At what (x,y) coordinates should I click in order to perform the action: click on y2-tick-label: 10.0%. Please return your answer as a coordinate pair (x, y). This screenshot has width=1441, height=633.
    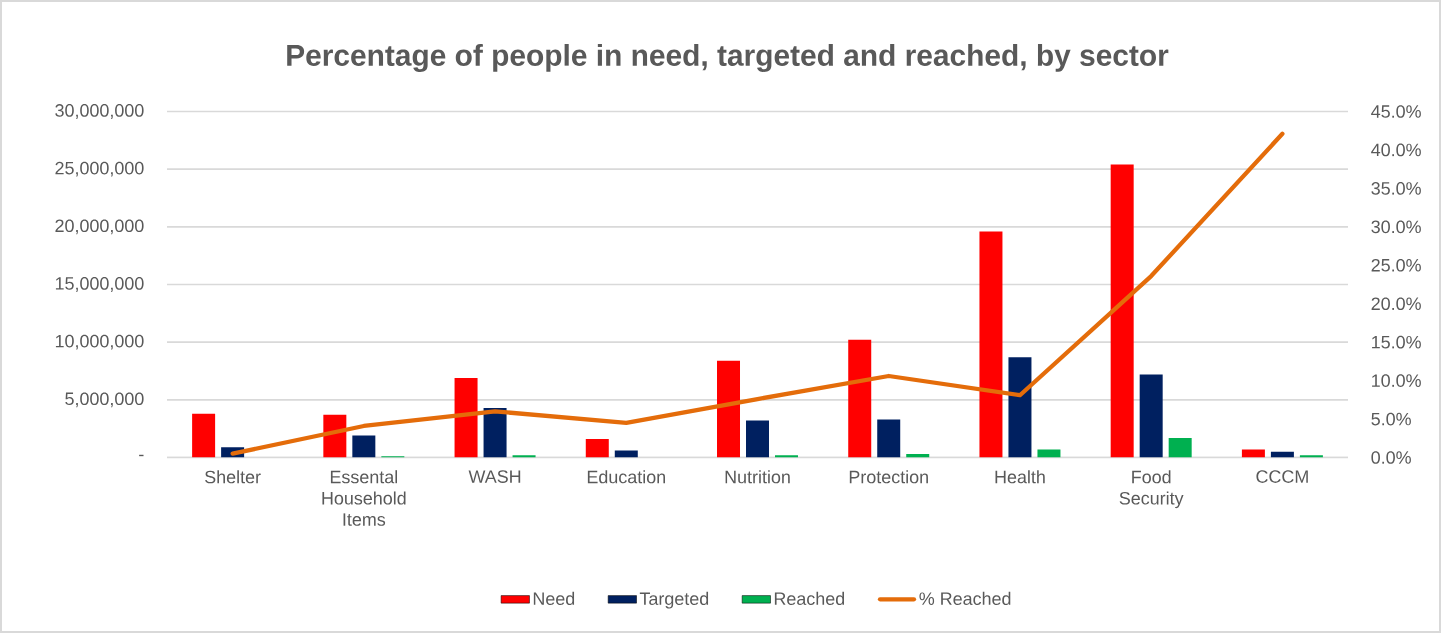
    Looking at the image, I should click on (1396, 380).